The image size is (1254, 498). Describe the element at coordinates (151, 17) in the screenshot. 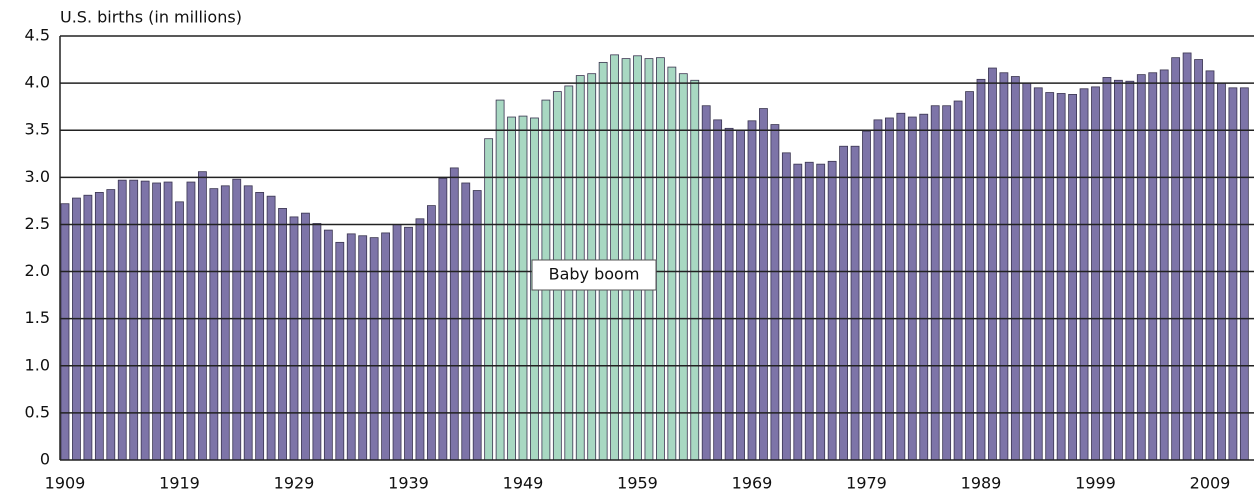

I see `chart-title: U.S. births (in millions)` at that location.